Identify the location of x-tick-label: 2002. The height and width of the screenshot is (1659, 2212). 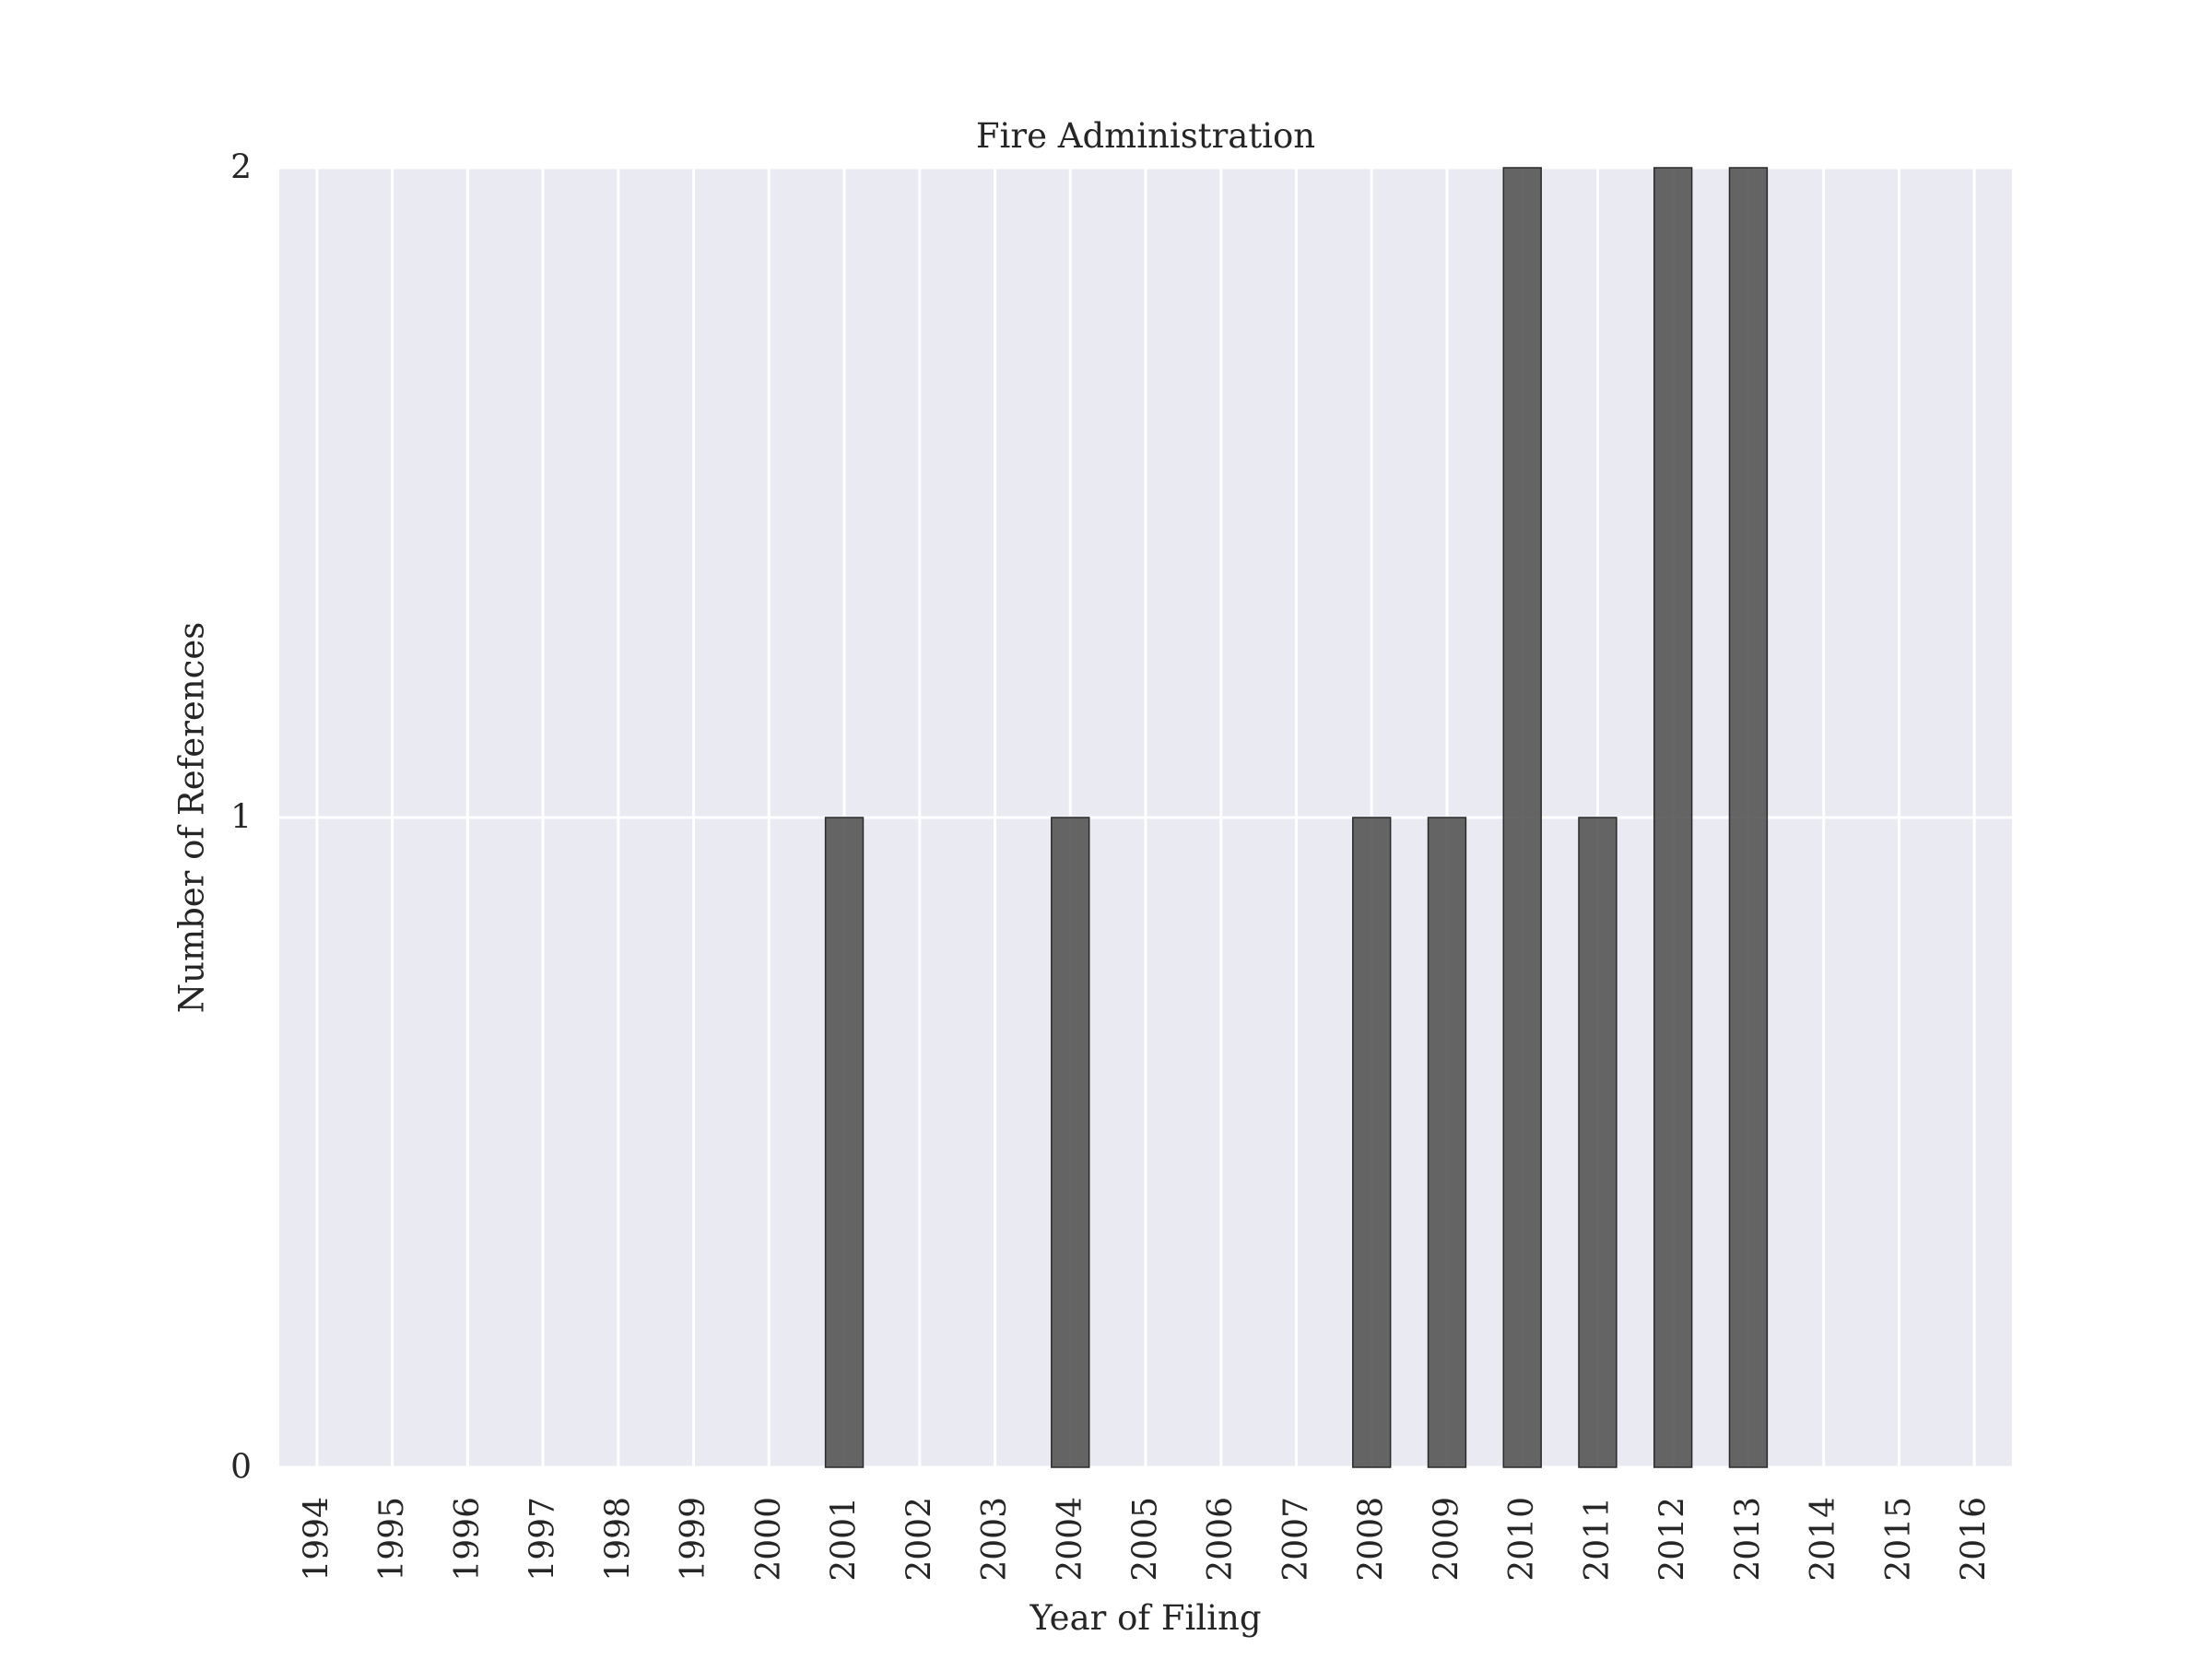
(919, 1539).